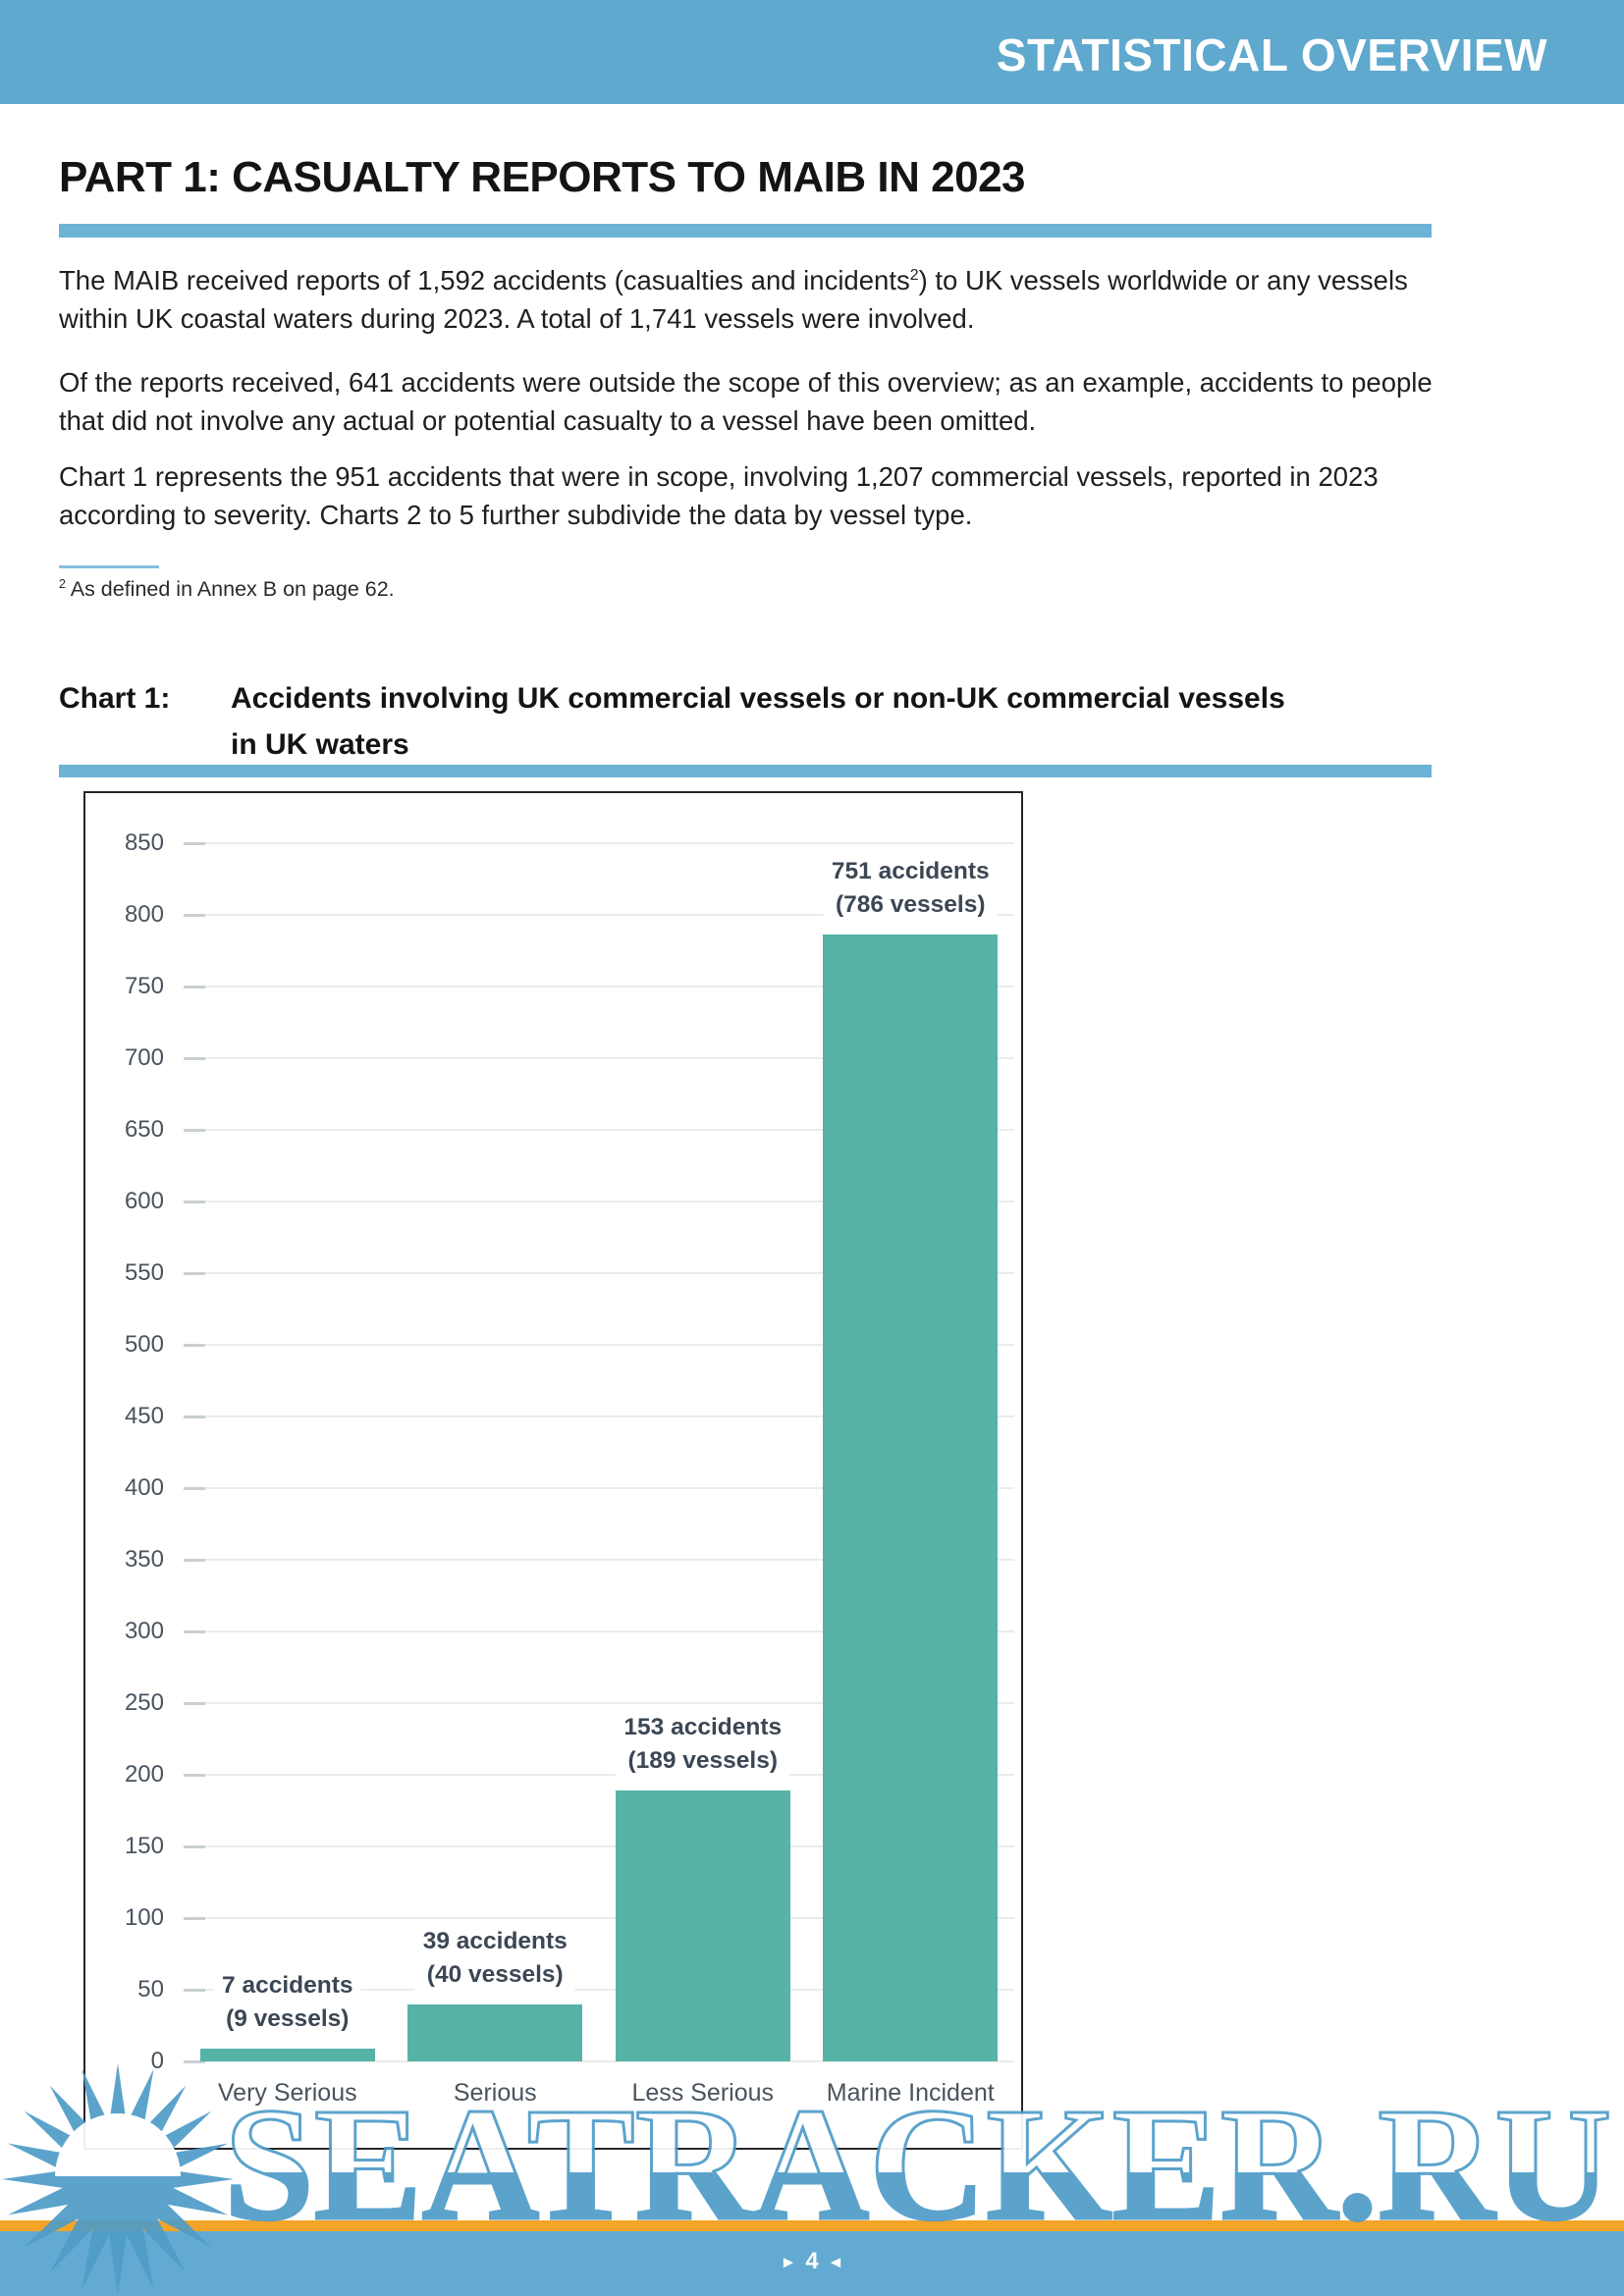 This screenshot has width=1624, height=2296. What do you see at coordinates (144, 1129) in the screenshot?
I see `y-tick-label: 650` at bounding box center [144, 1129].